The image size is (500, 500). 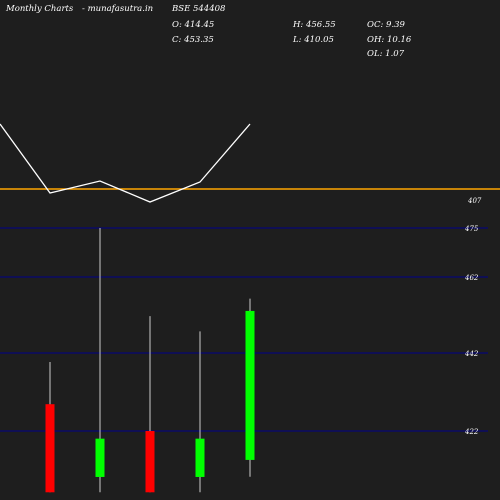 I want to click on oc-value: OC: 9.39, so click(x=386, y=25).